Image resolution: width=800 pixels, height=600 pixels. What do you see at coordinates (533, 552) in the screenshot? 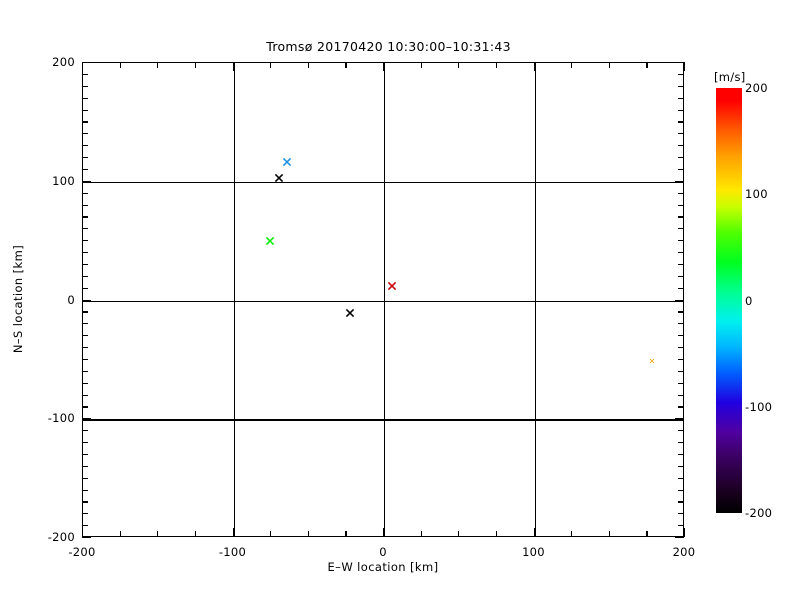
I see `x-axis-tick-label: 100` at bounding box center [533, 552].